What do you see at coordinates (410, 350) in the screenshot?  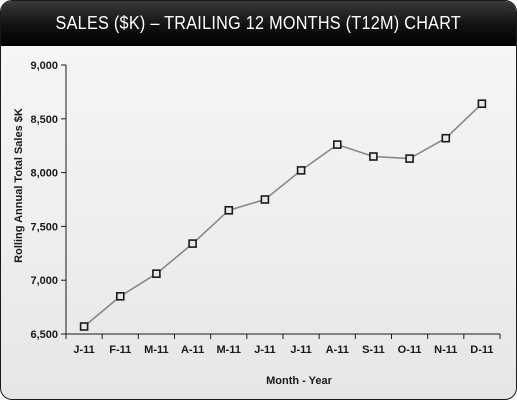 I see `x-tick-label: O-11` at bounding box center [410, 350].